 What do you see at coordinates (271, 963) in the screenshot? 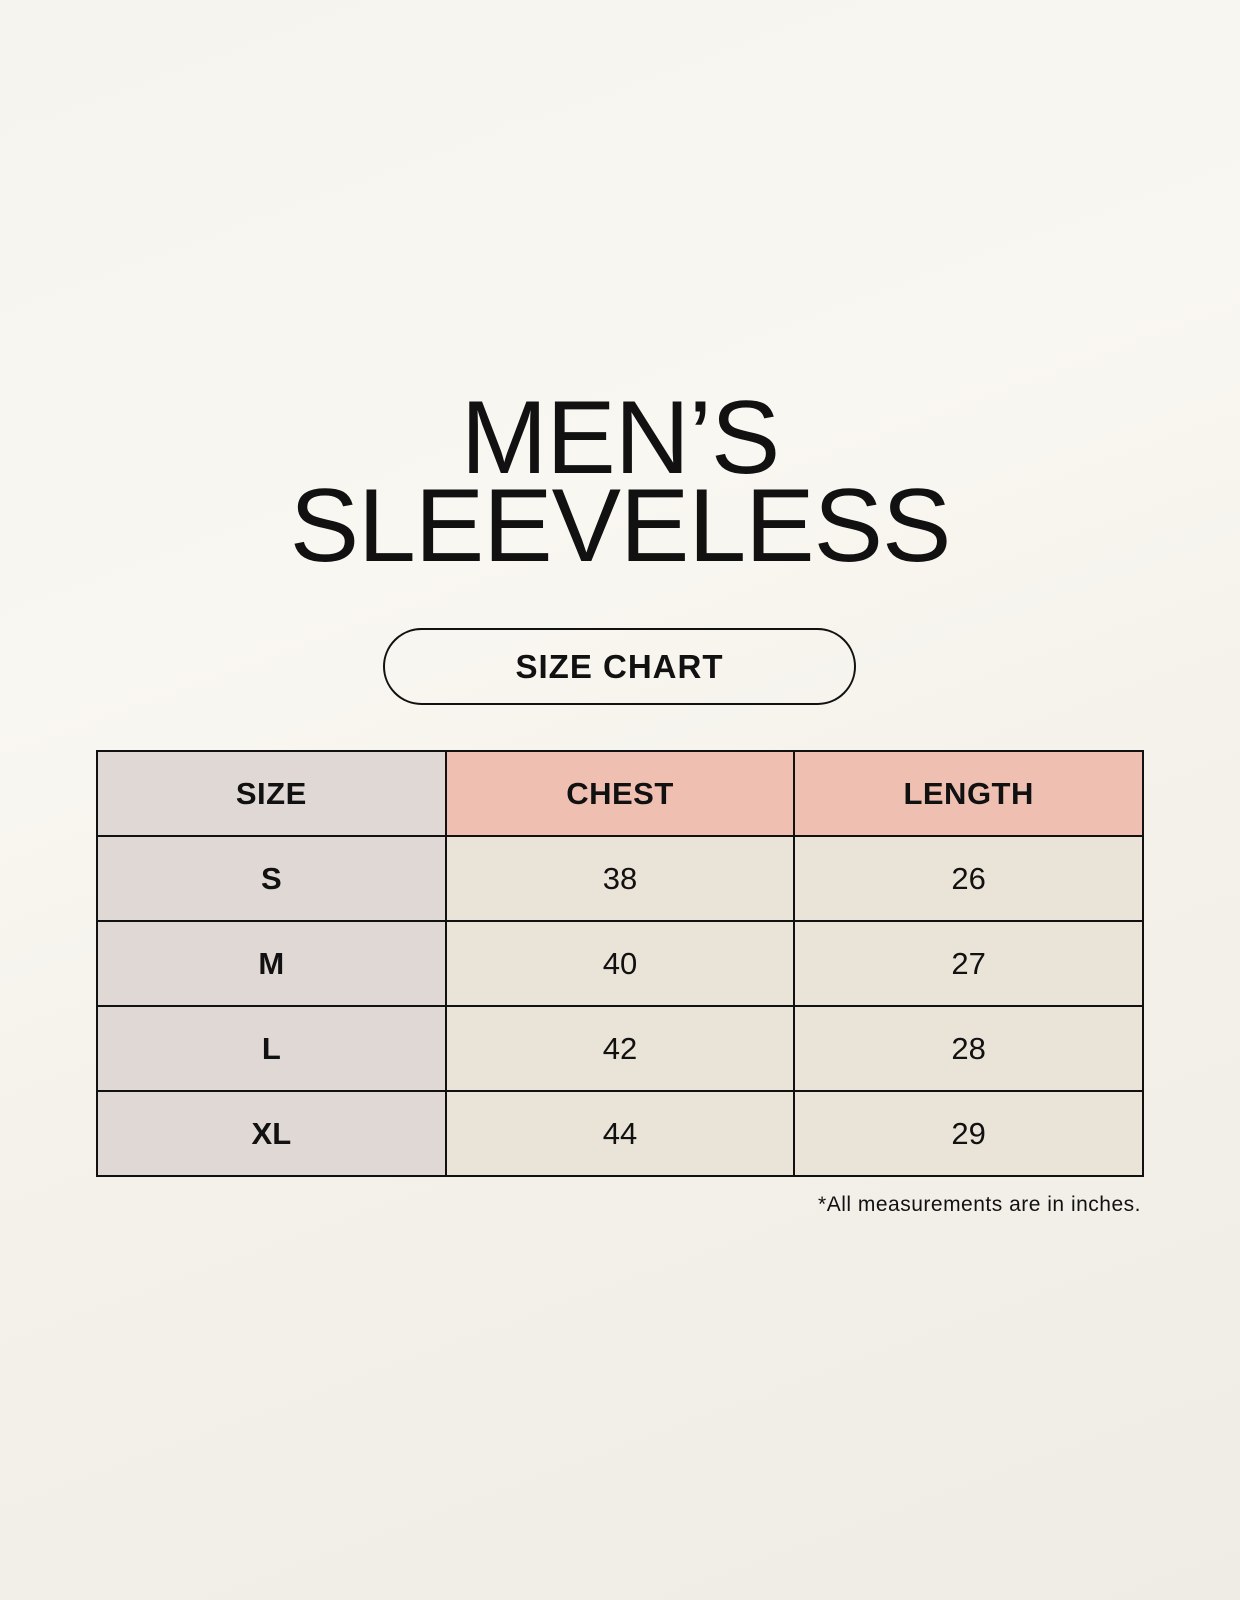
I see `size-cell: M` at bounding box center [271, 963].